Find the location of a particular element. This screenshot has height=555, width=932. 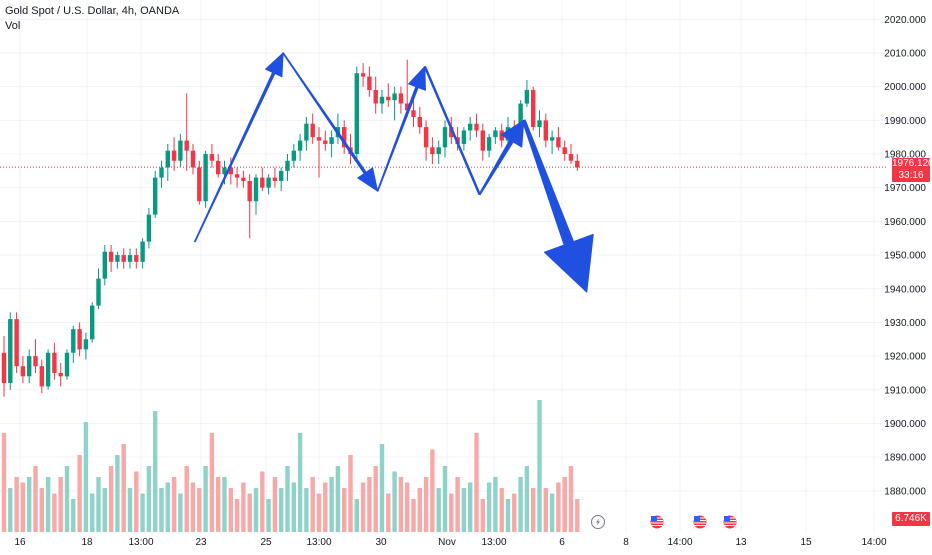

volume-series is located at coordinates (290, 466).